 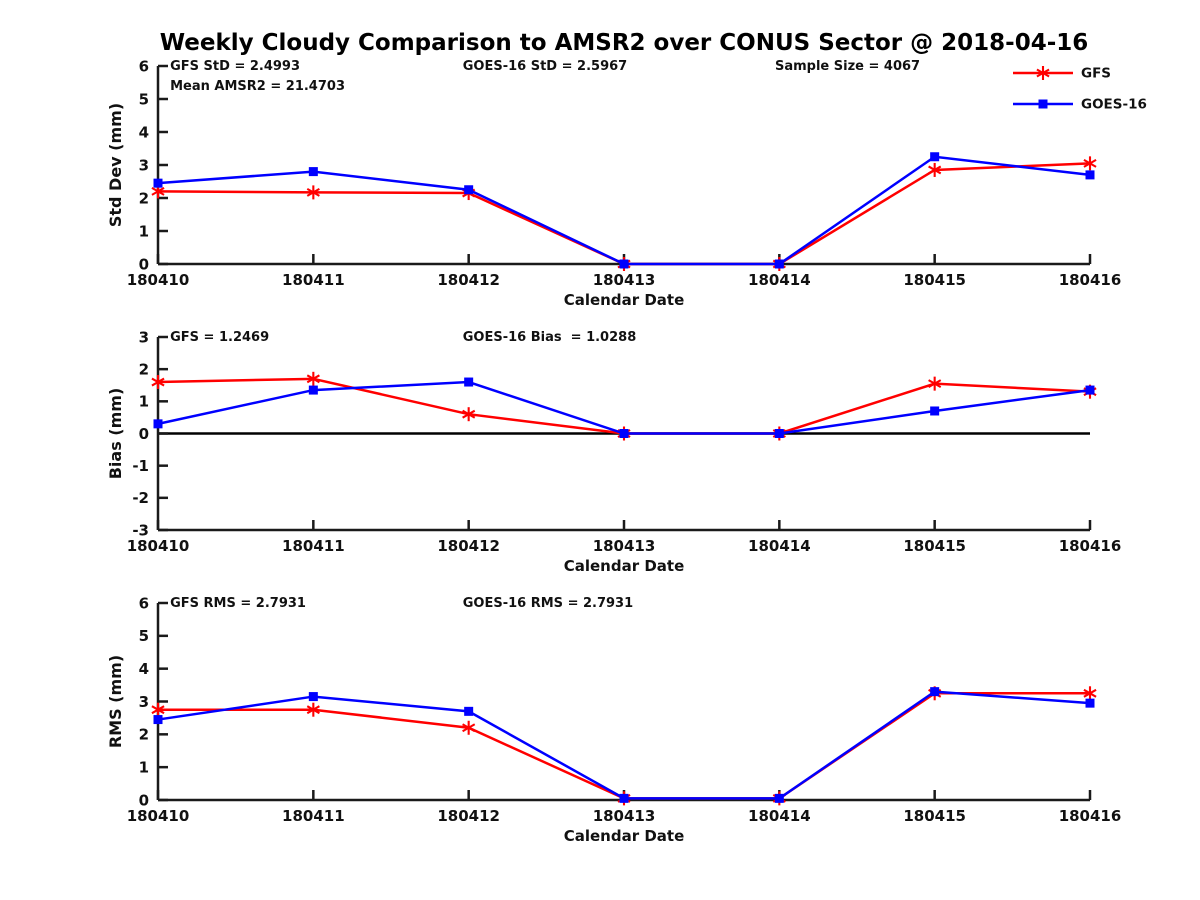 I want to click on gfs-series, so click(x=624, y=746).